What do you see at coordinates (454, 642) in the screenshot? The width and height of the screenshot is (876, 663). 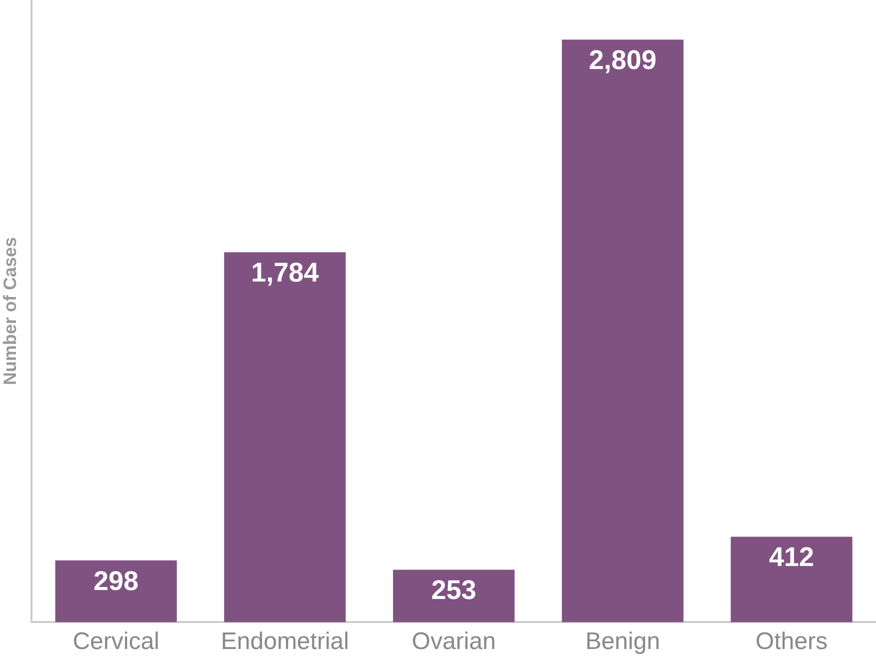 I see `x-tick-label: Ovarian` at bounding box center [454, 642].